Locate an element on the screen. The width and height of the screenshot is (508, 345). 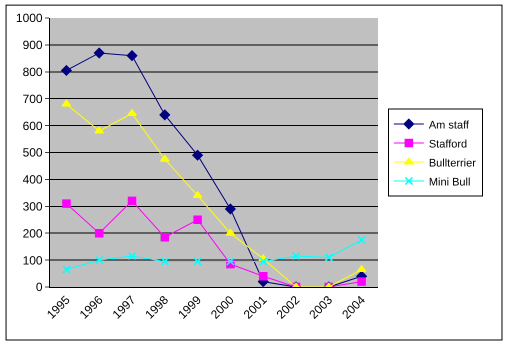
y-tick-label: 800 is located at coordinates (32, 72).